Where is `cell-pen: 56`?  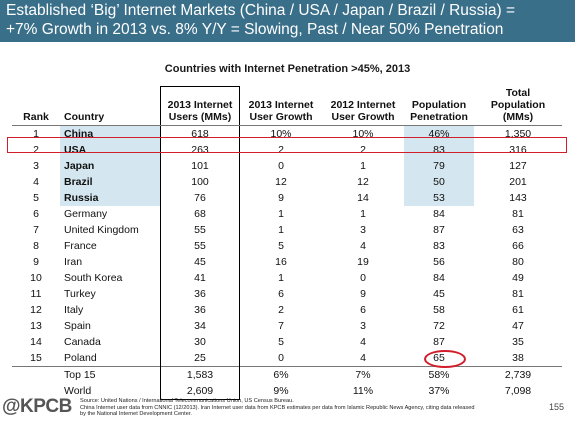
cell-pen: 56 is located at coordinates (439, 261).